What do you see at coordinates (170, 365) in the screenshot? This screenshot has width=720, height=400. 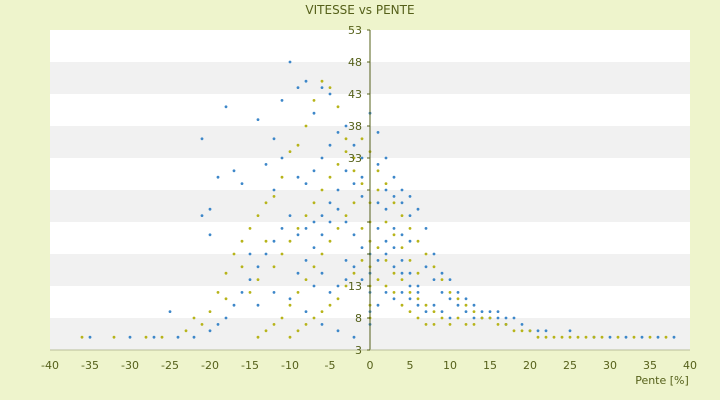 I see `x-tick-label: -25` at bounding box center [170, 365].